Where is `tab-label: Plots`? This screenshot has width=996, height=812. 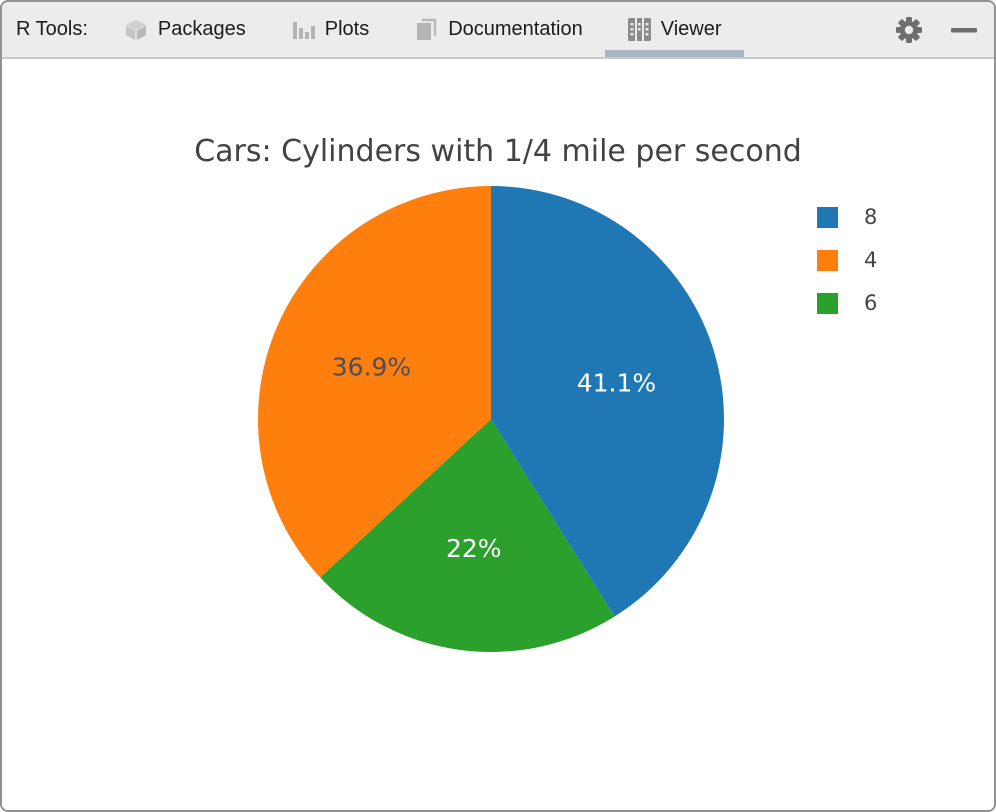
tab-label: Plots is located at coordinates (347, 29).